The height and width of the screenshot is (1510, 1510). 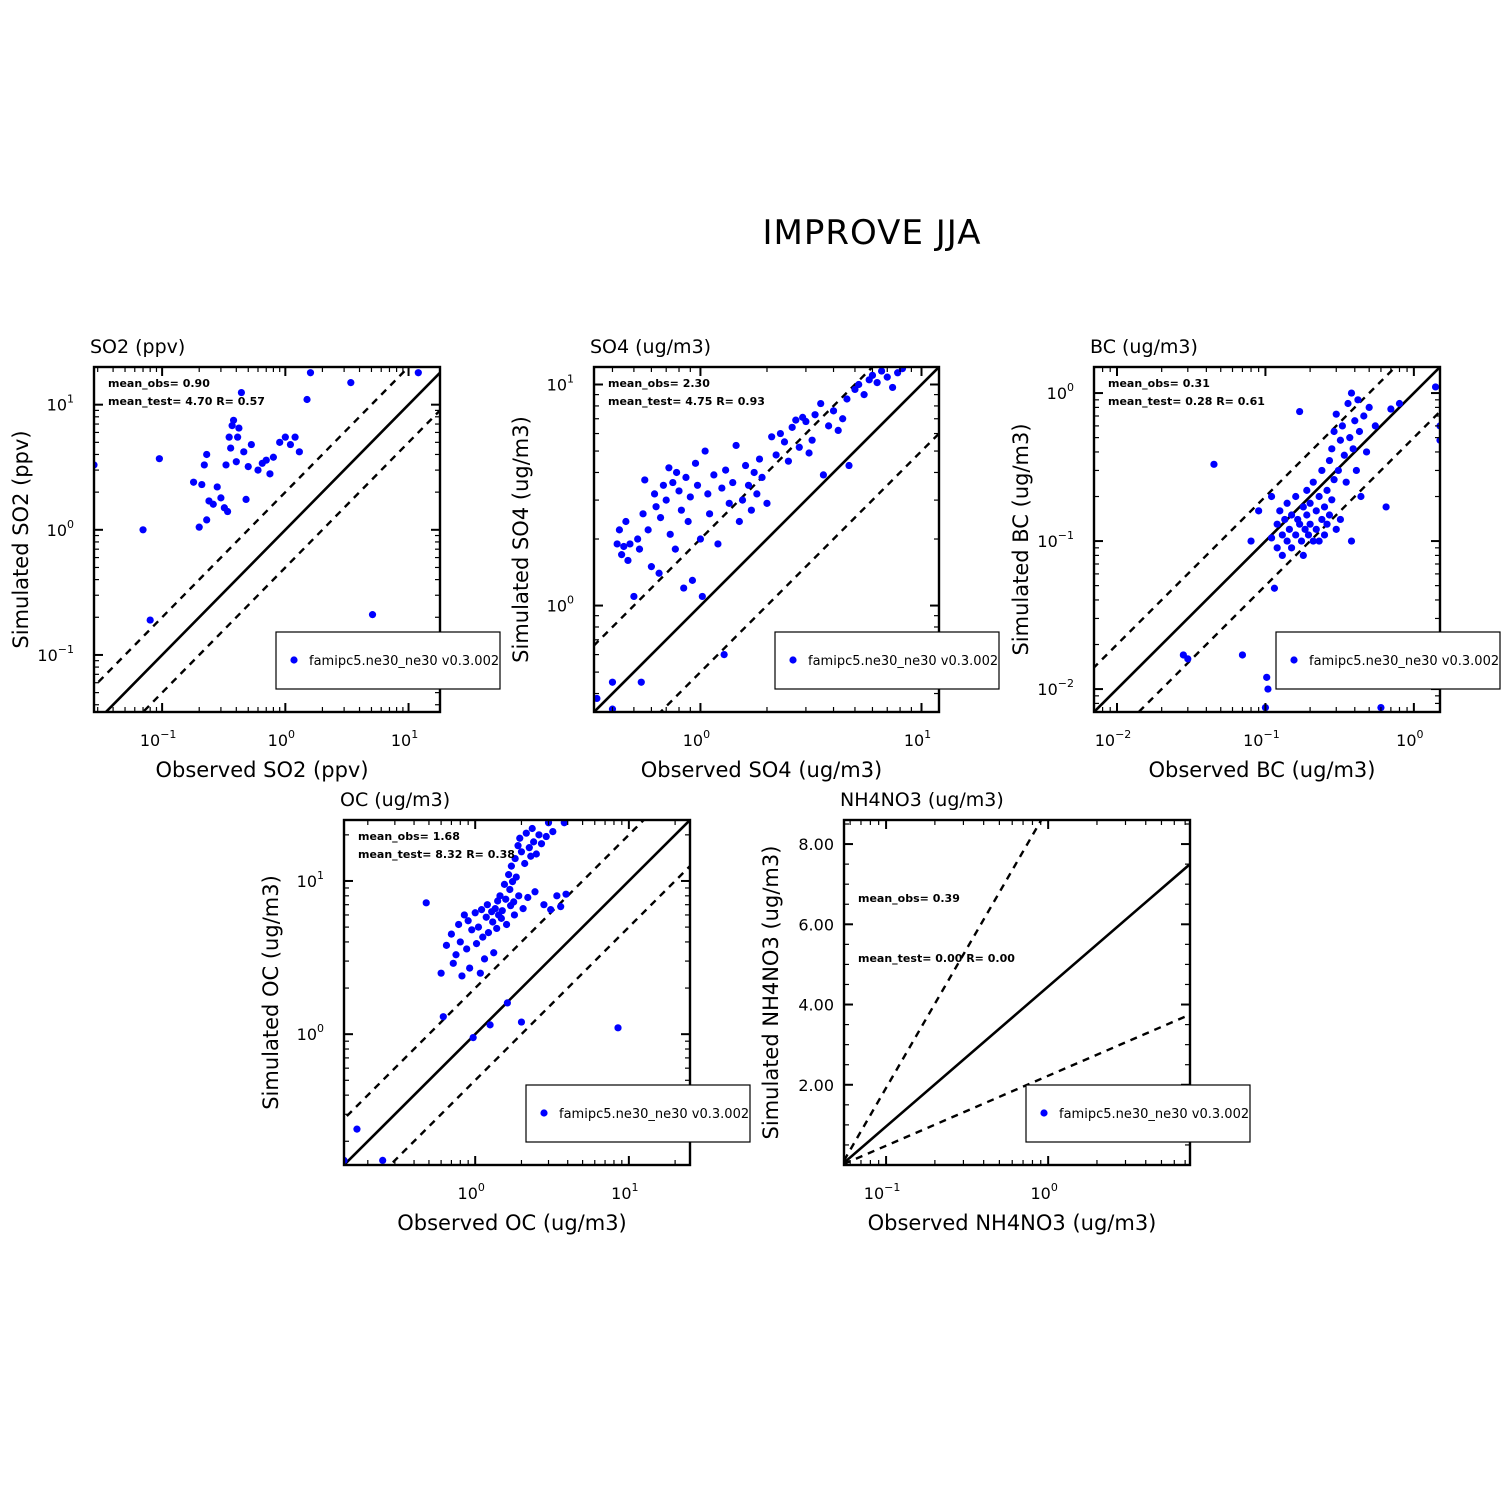 What do you see at coordinates (261, 770) in the screenshot?
I see `x-axis-label: Observed SO2 (ppv)` at bounding box center [261, 770].